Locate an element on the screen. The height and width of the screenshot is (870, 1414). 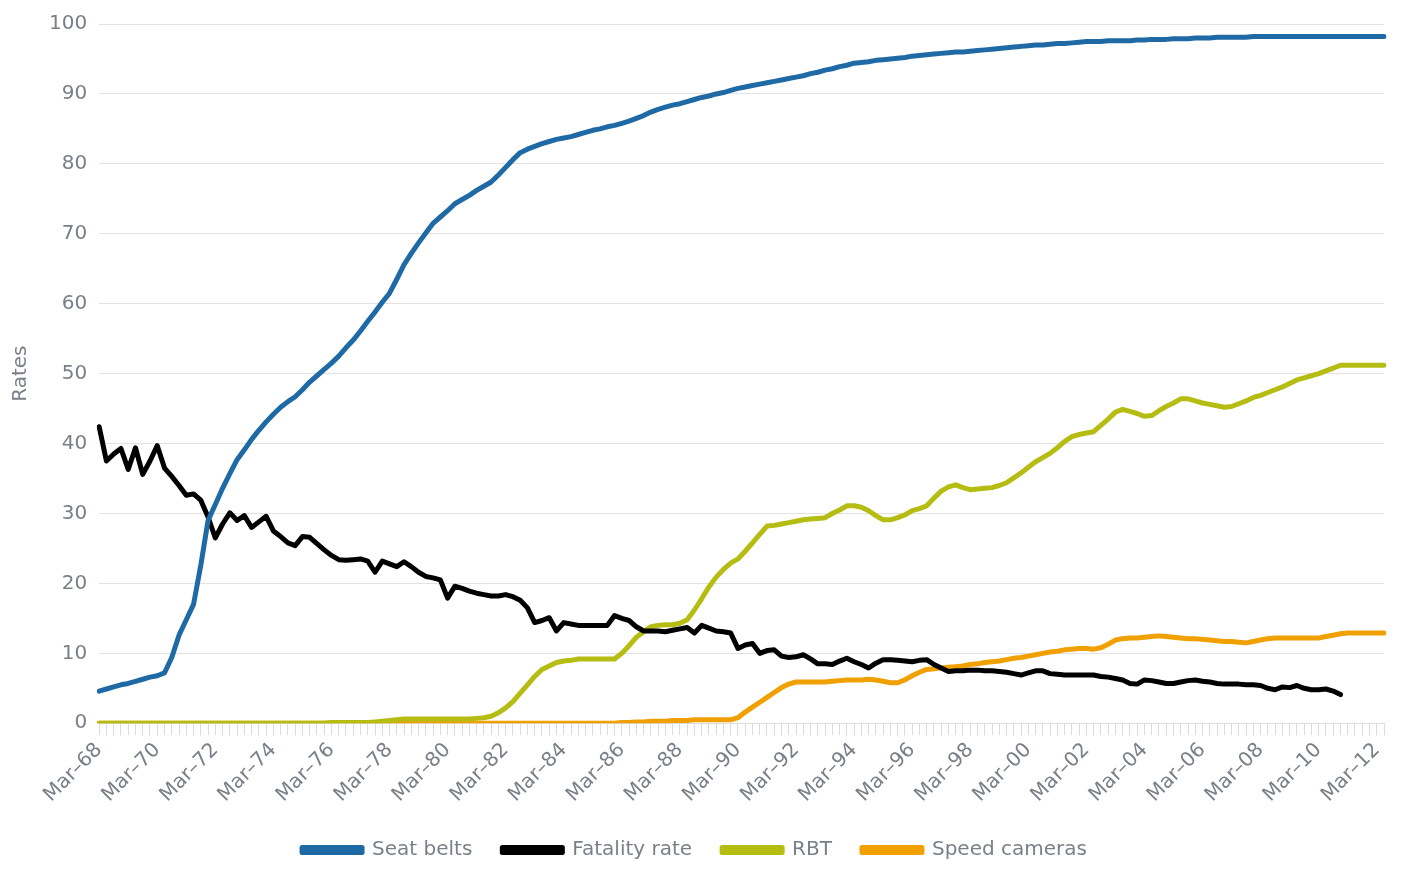
y-tick-label: 80 is located at coordinates (74, 162).